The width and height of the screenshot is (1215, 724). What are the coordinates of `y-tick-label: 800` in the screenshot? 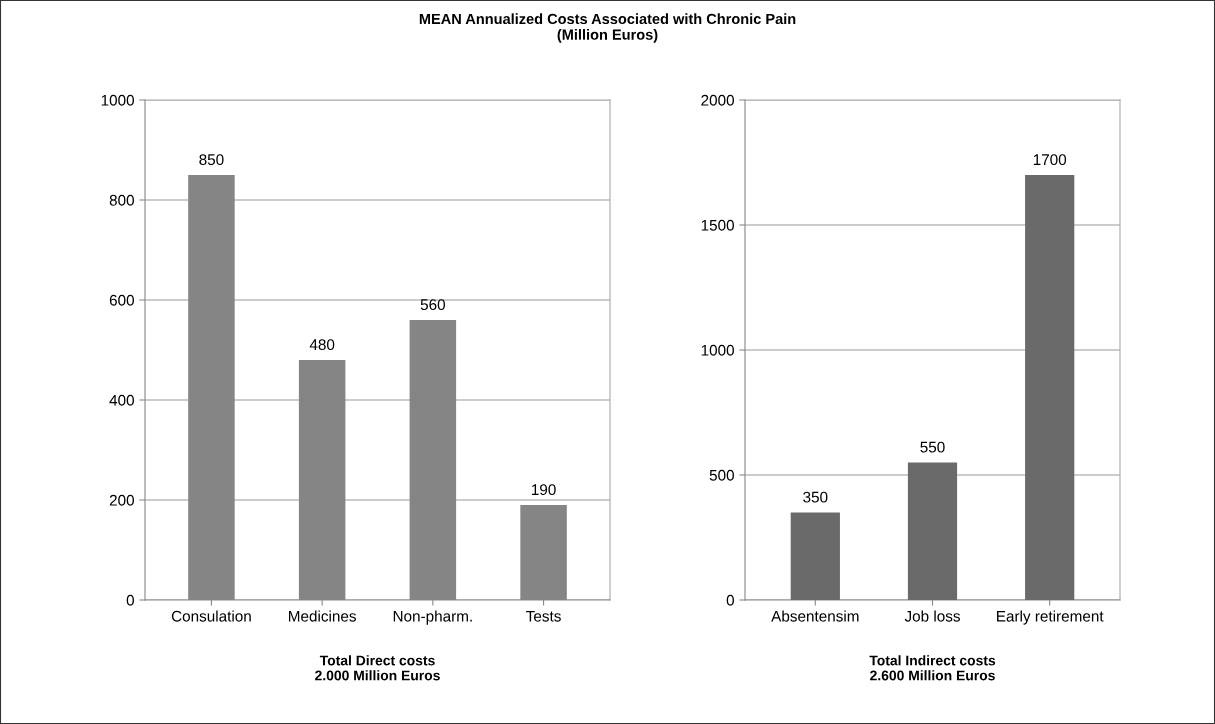 It's located at (121, 200).